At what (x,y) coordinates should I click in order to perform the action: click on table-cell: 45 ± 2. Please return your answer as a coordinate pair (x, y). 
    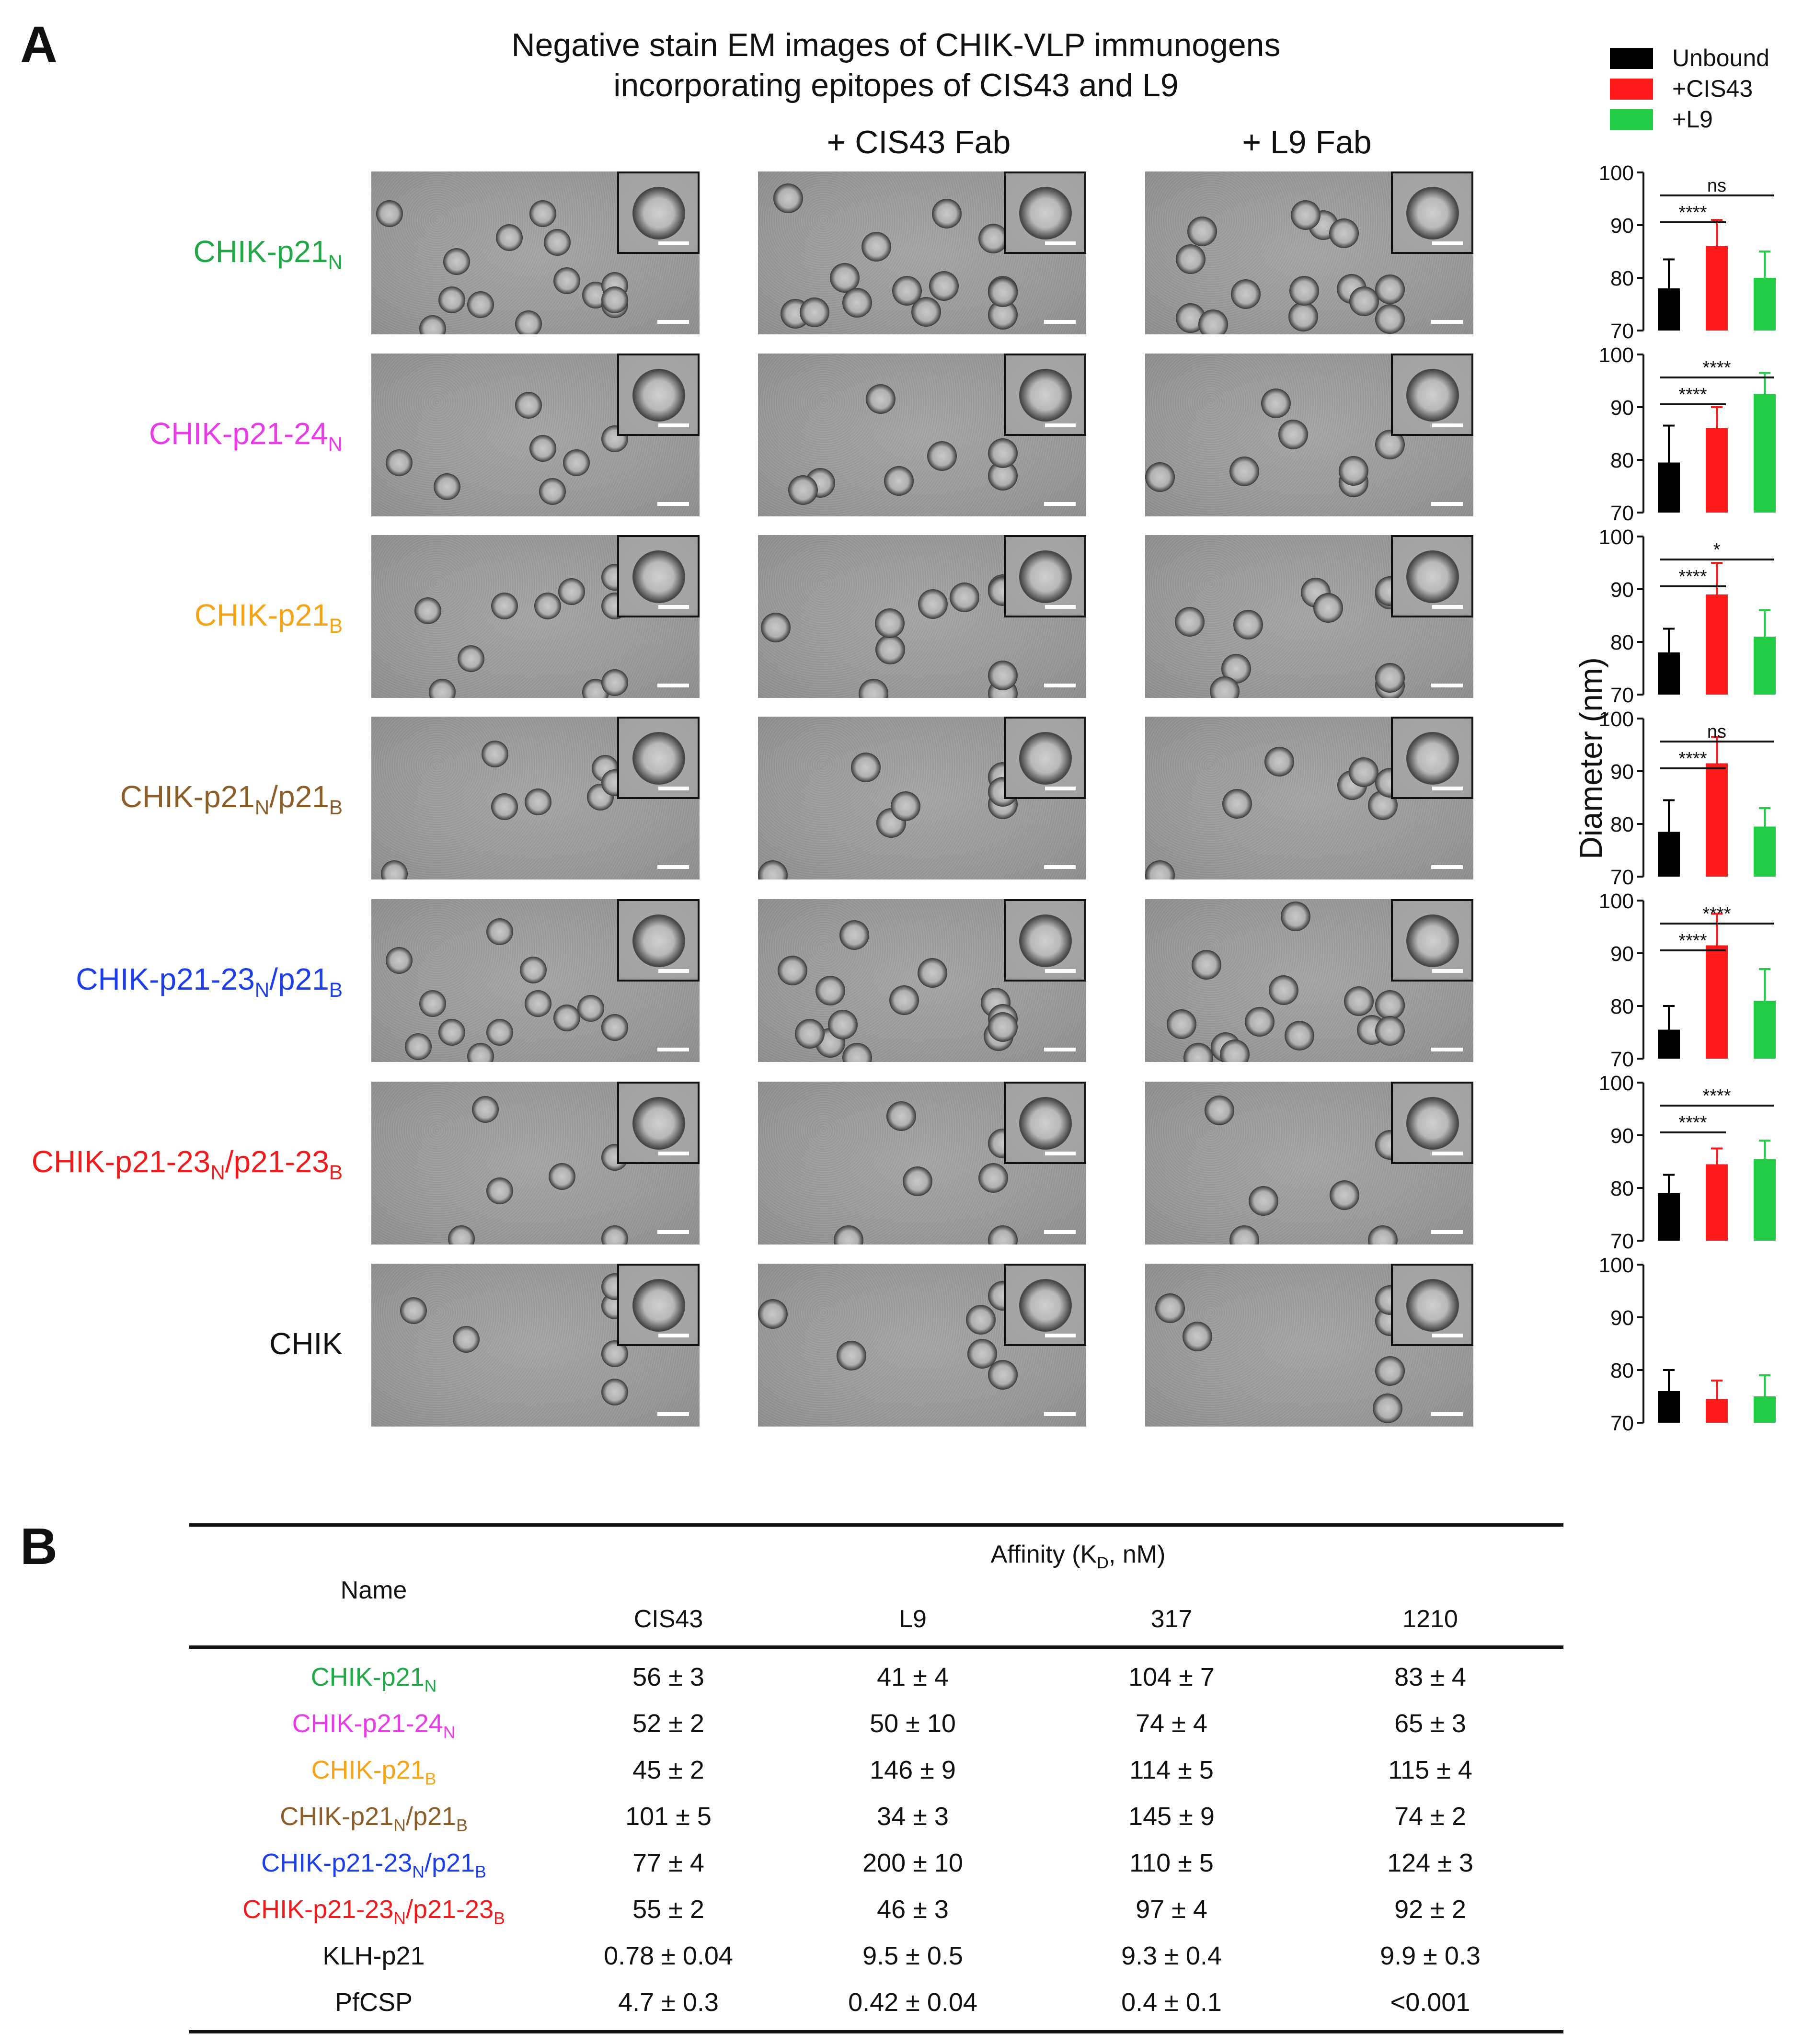
    Looking at the image, I should click on (668, 1770).